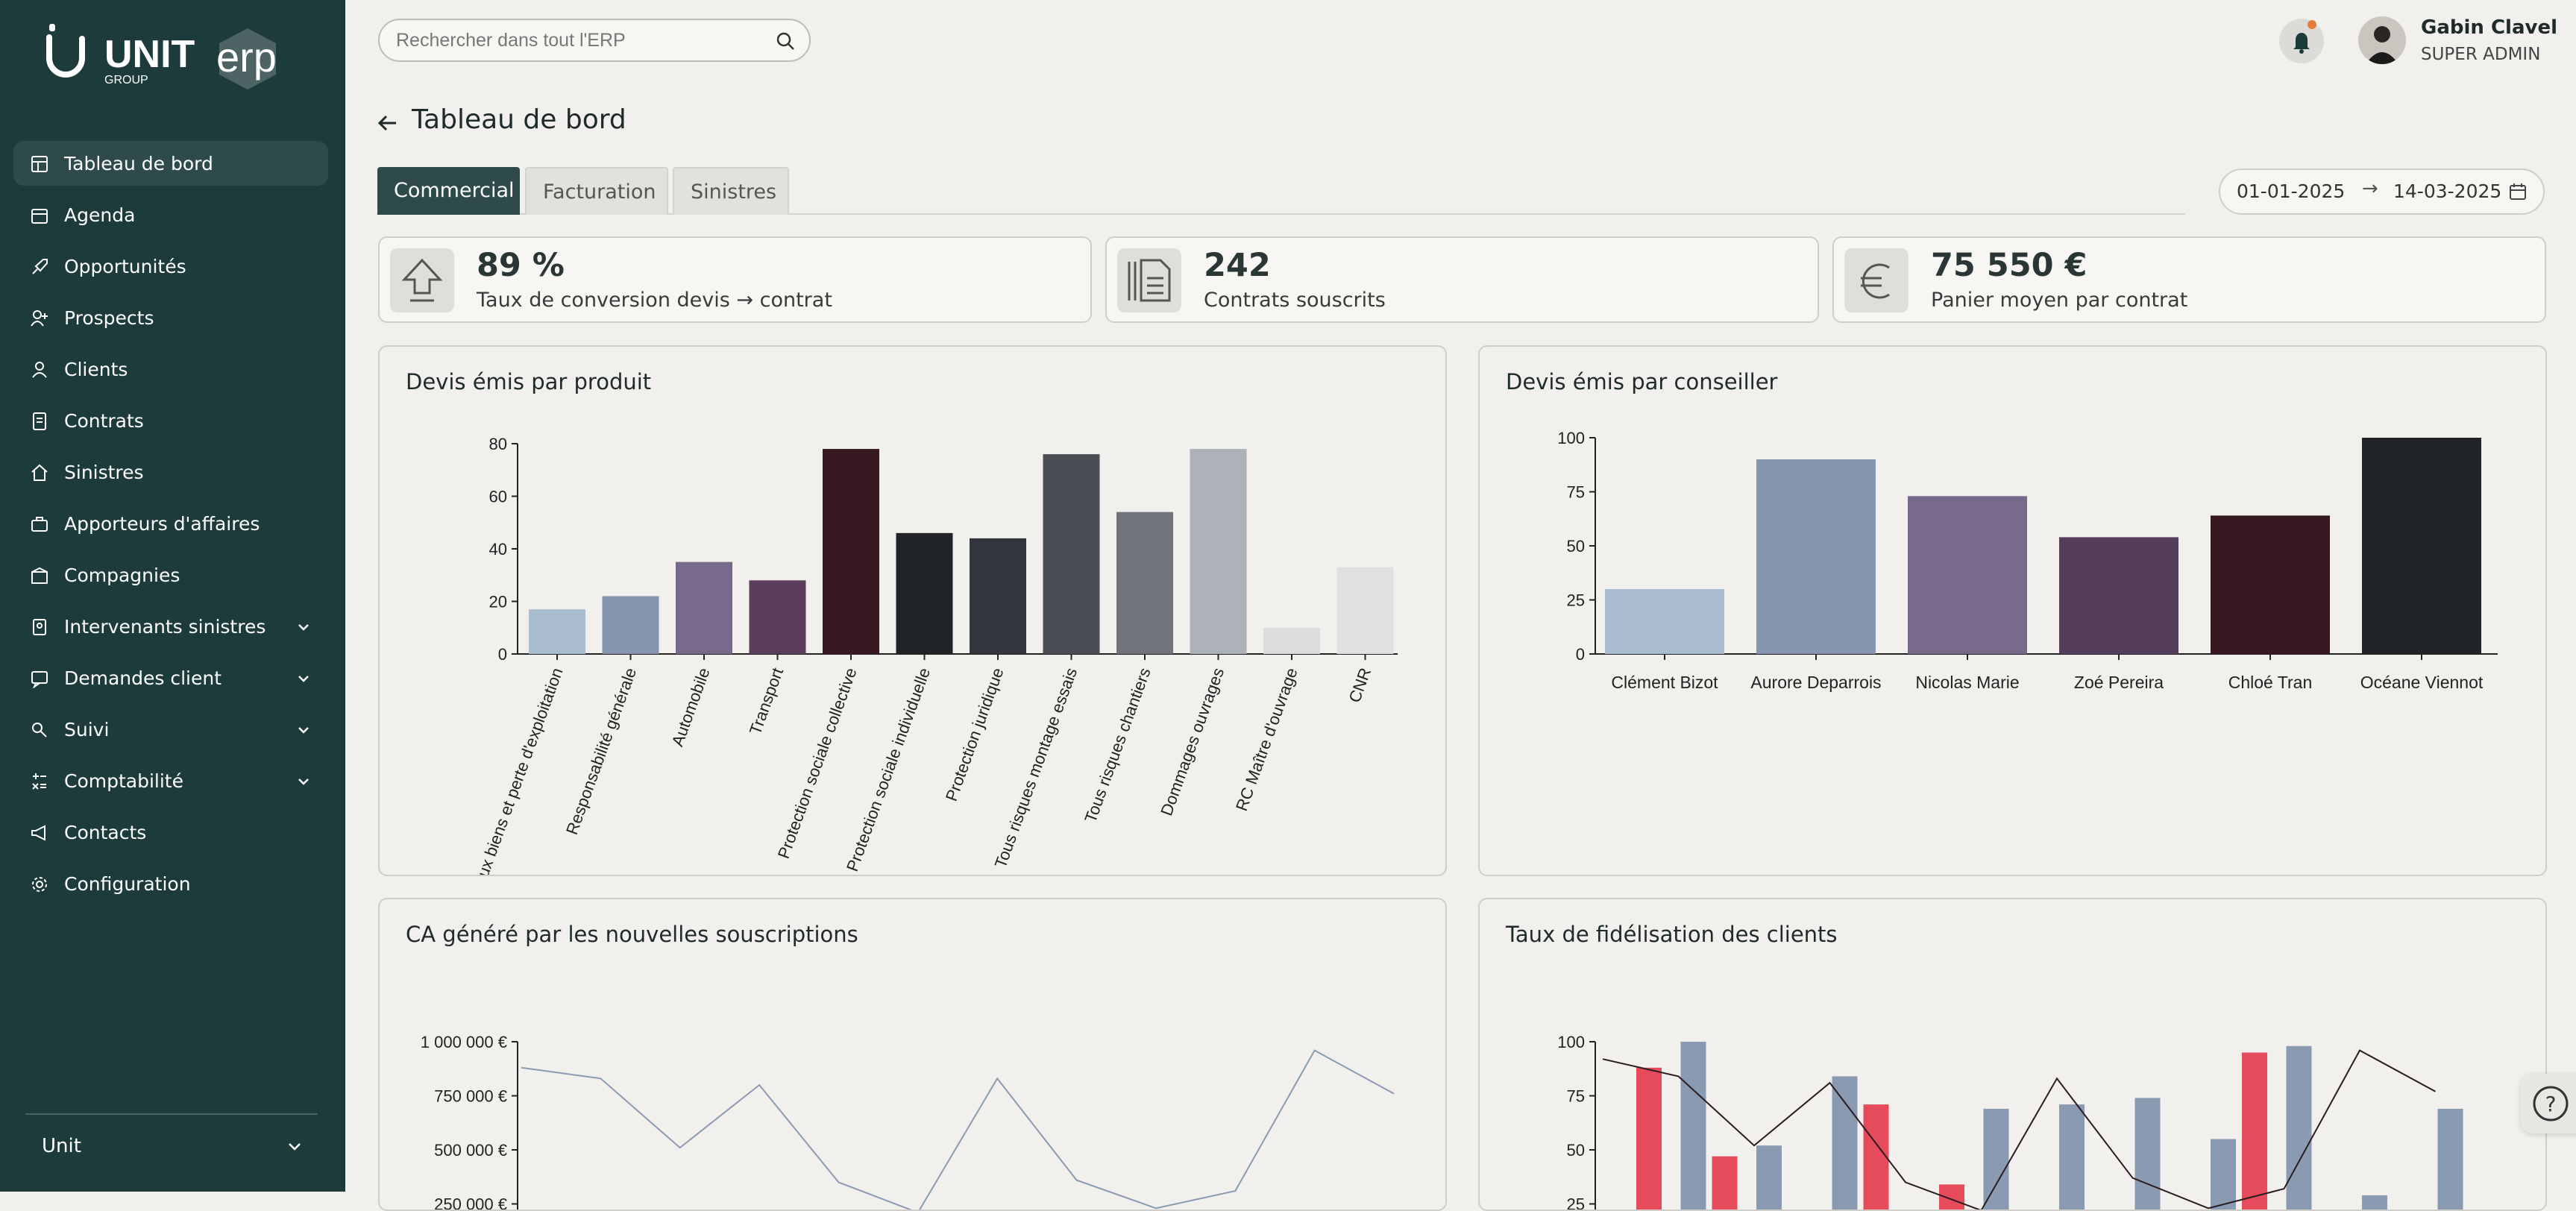  I want to click on sidebar-item-compagnies: Compagnies, so click(171, 575).